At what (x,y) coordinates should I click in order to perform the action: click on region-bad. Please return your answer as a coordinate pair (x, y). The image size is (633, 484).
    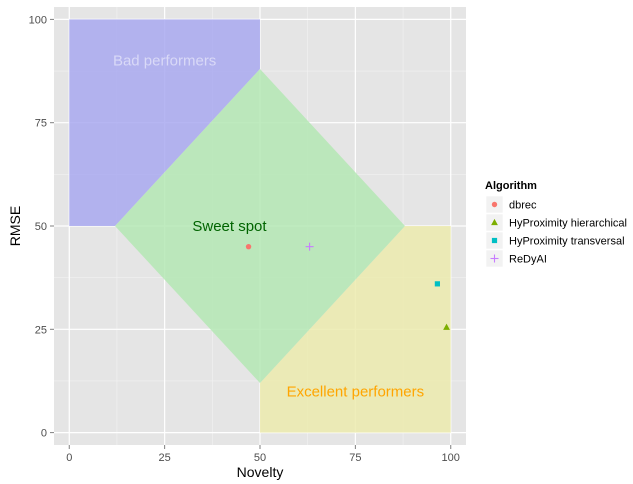
    Looking at the image, I should click on (164, 123).